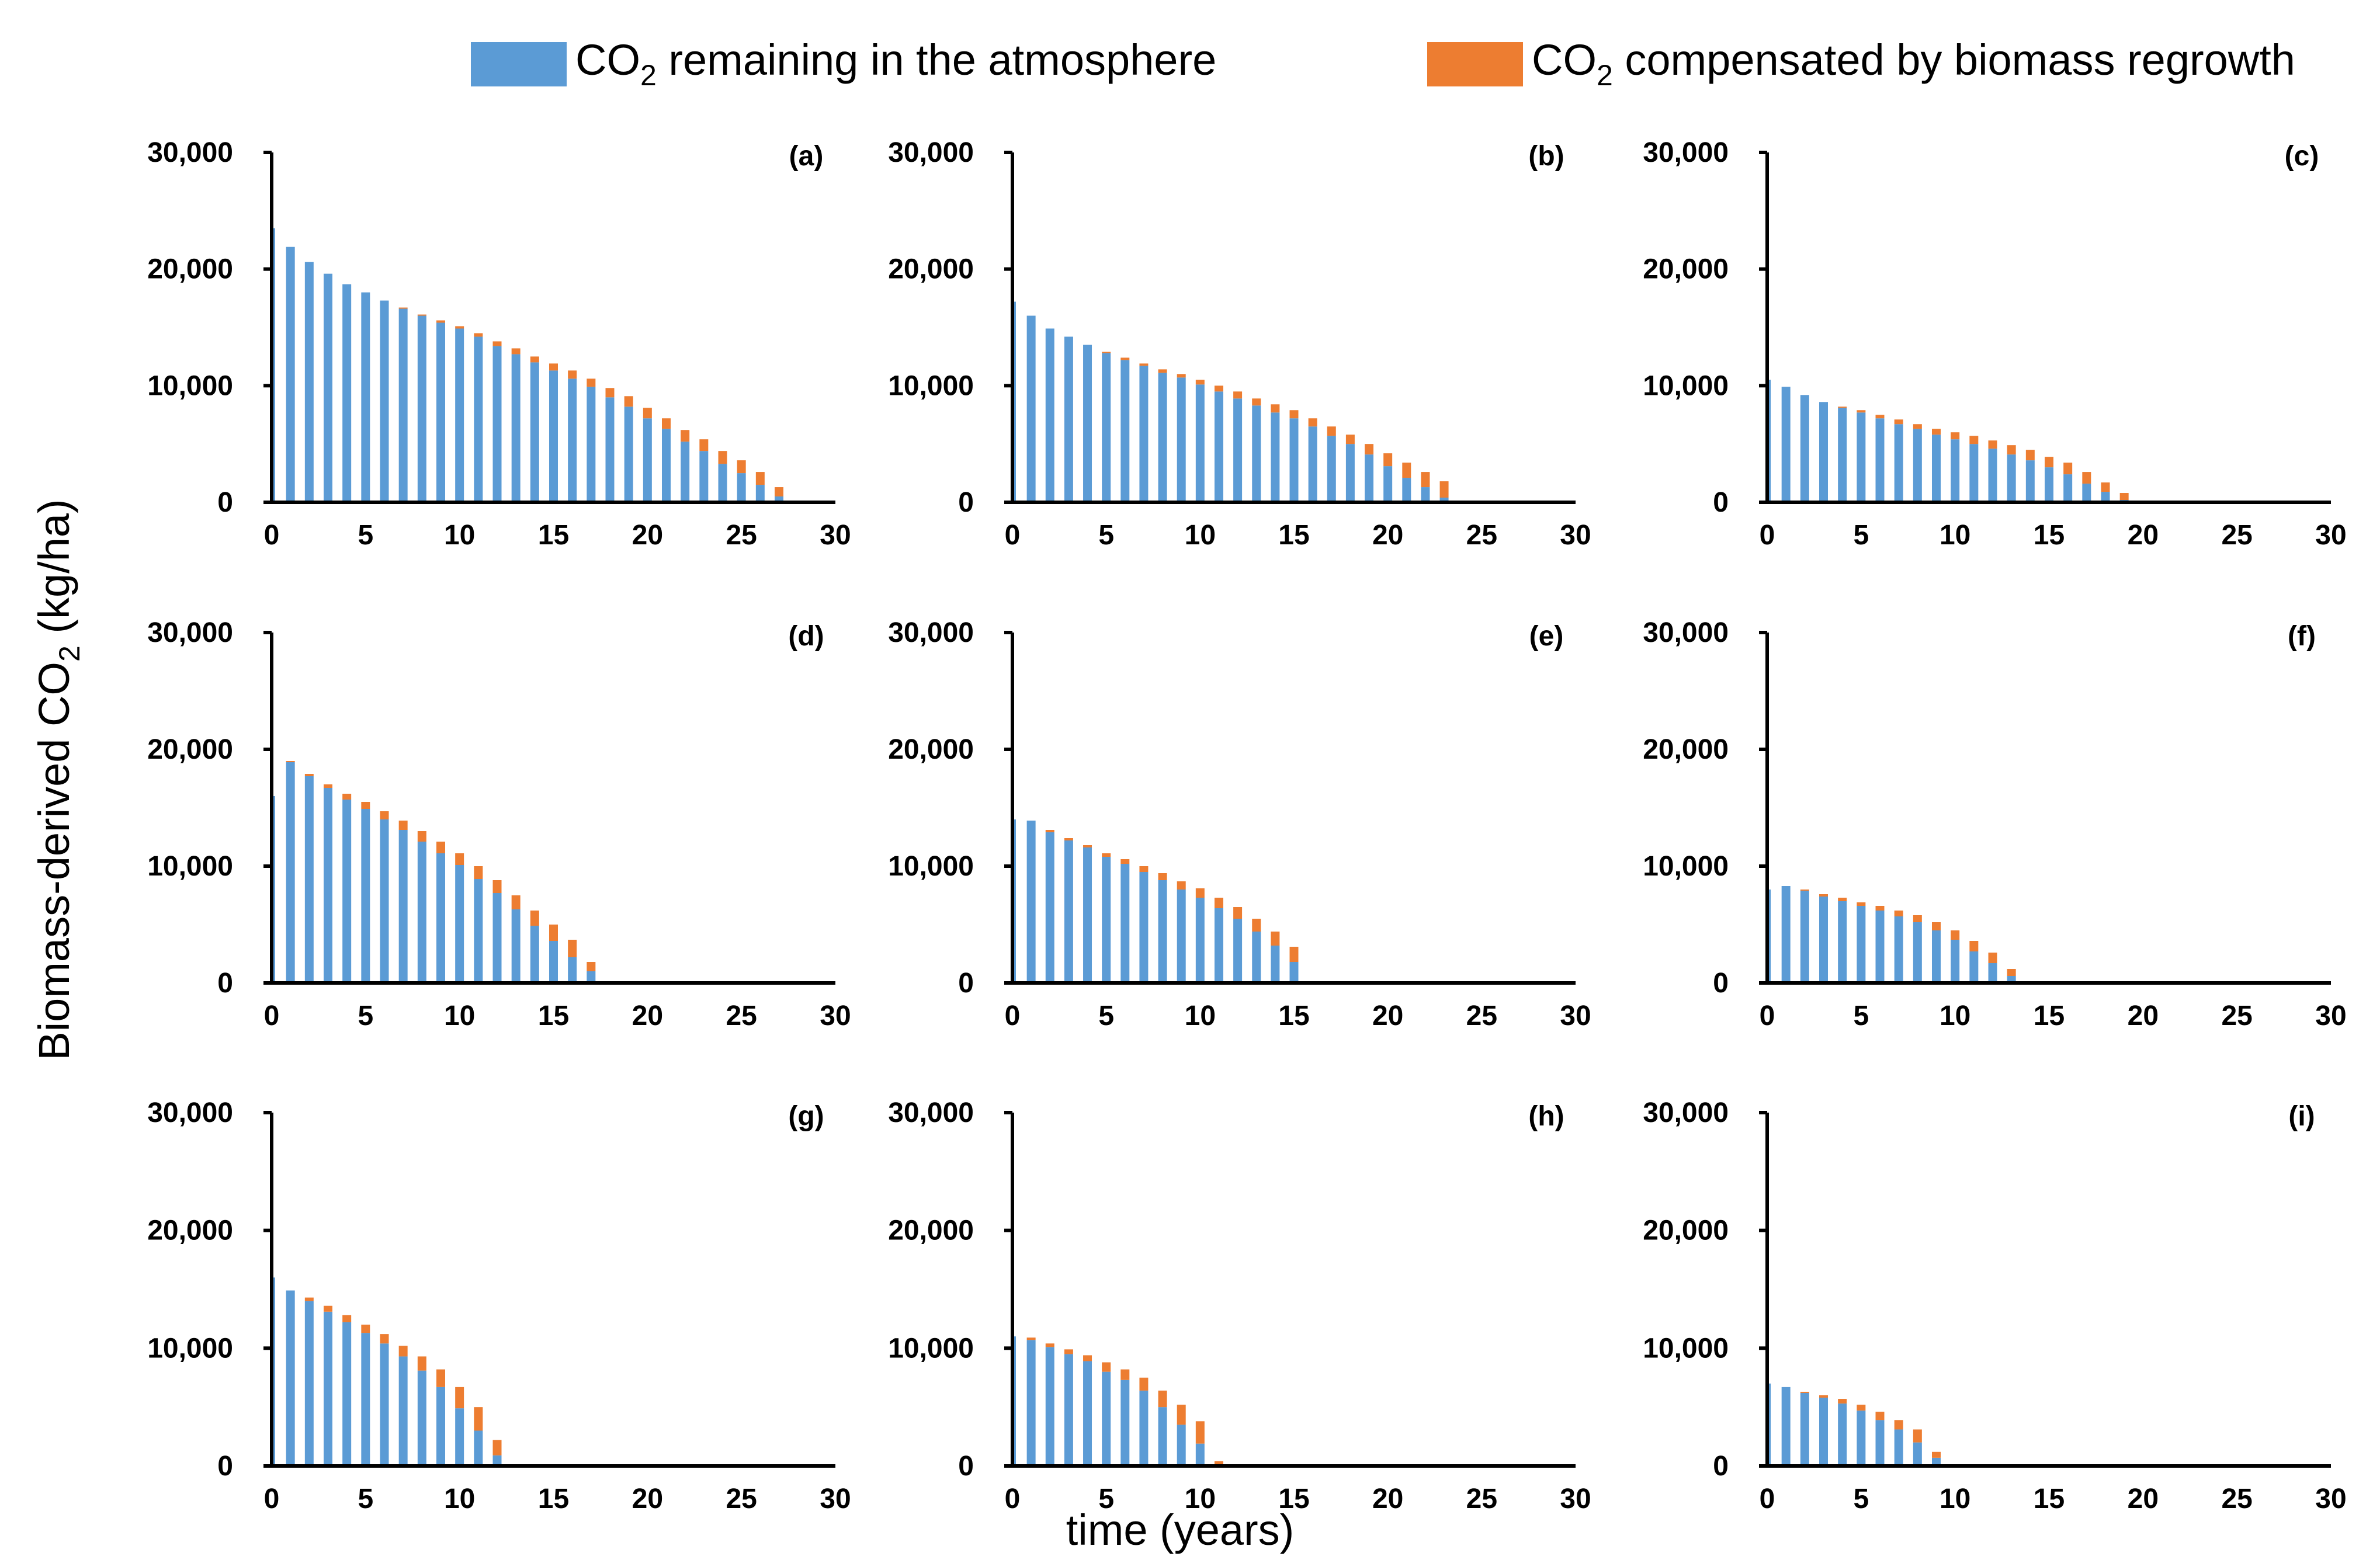 This screenshot has height=1560, width=2380. What do you see at coordinates (1686, 152) in the screenshot?
I see `y-tick-label: 30,000` at bounding box center [1686, 152].